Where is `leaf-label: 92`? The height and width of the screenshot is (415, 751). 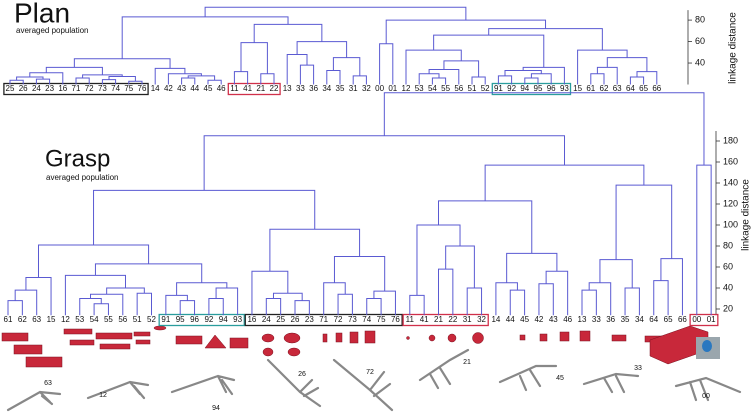 leaf-label: 92 is located at coordinates (511, 88).